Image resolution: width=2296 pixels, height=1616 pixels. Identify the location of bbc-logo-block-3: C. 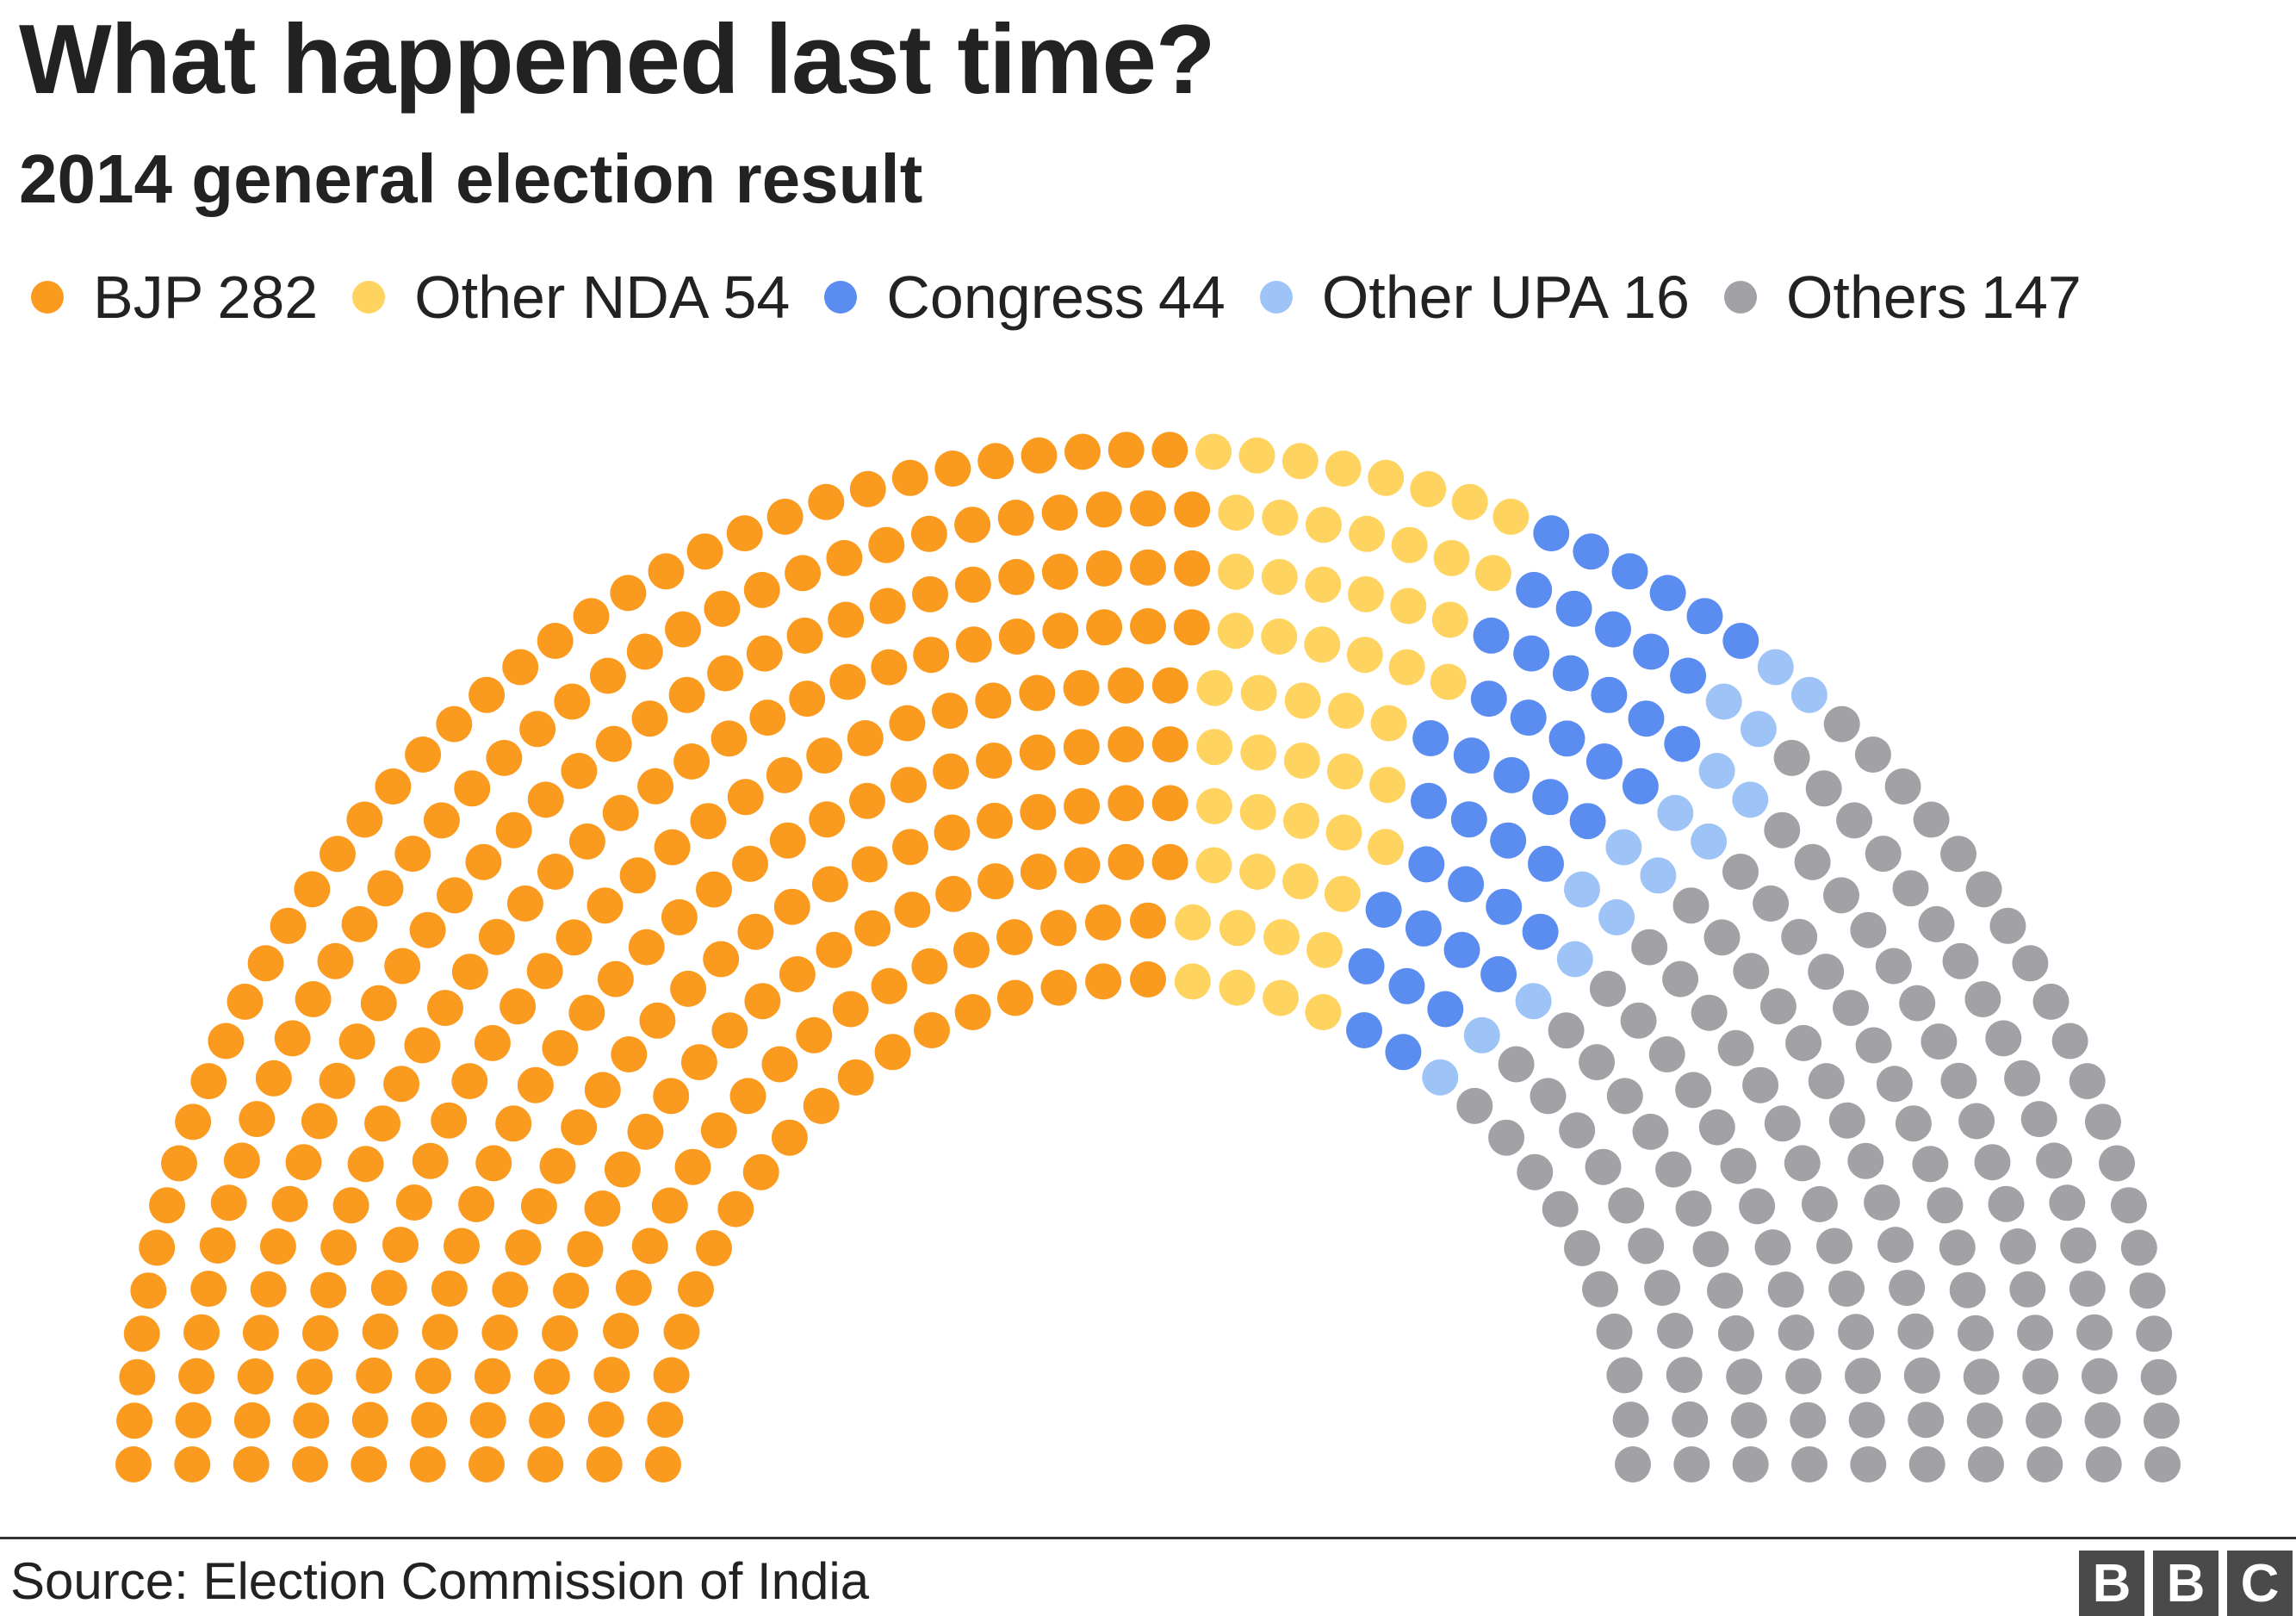
(2260, 1583).